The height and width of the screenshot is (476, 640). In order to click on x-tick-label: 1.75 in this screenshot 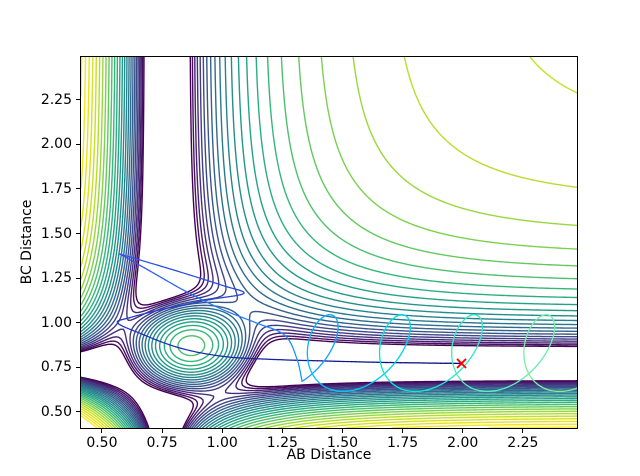, I will do `click(403, 443)`.